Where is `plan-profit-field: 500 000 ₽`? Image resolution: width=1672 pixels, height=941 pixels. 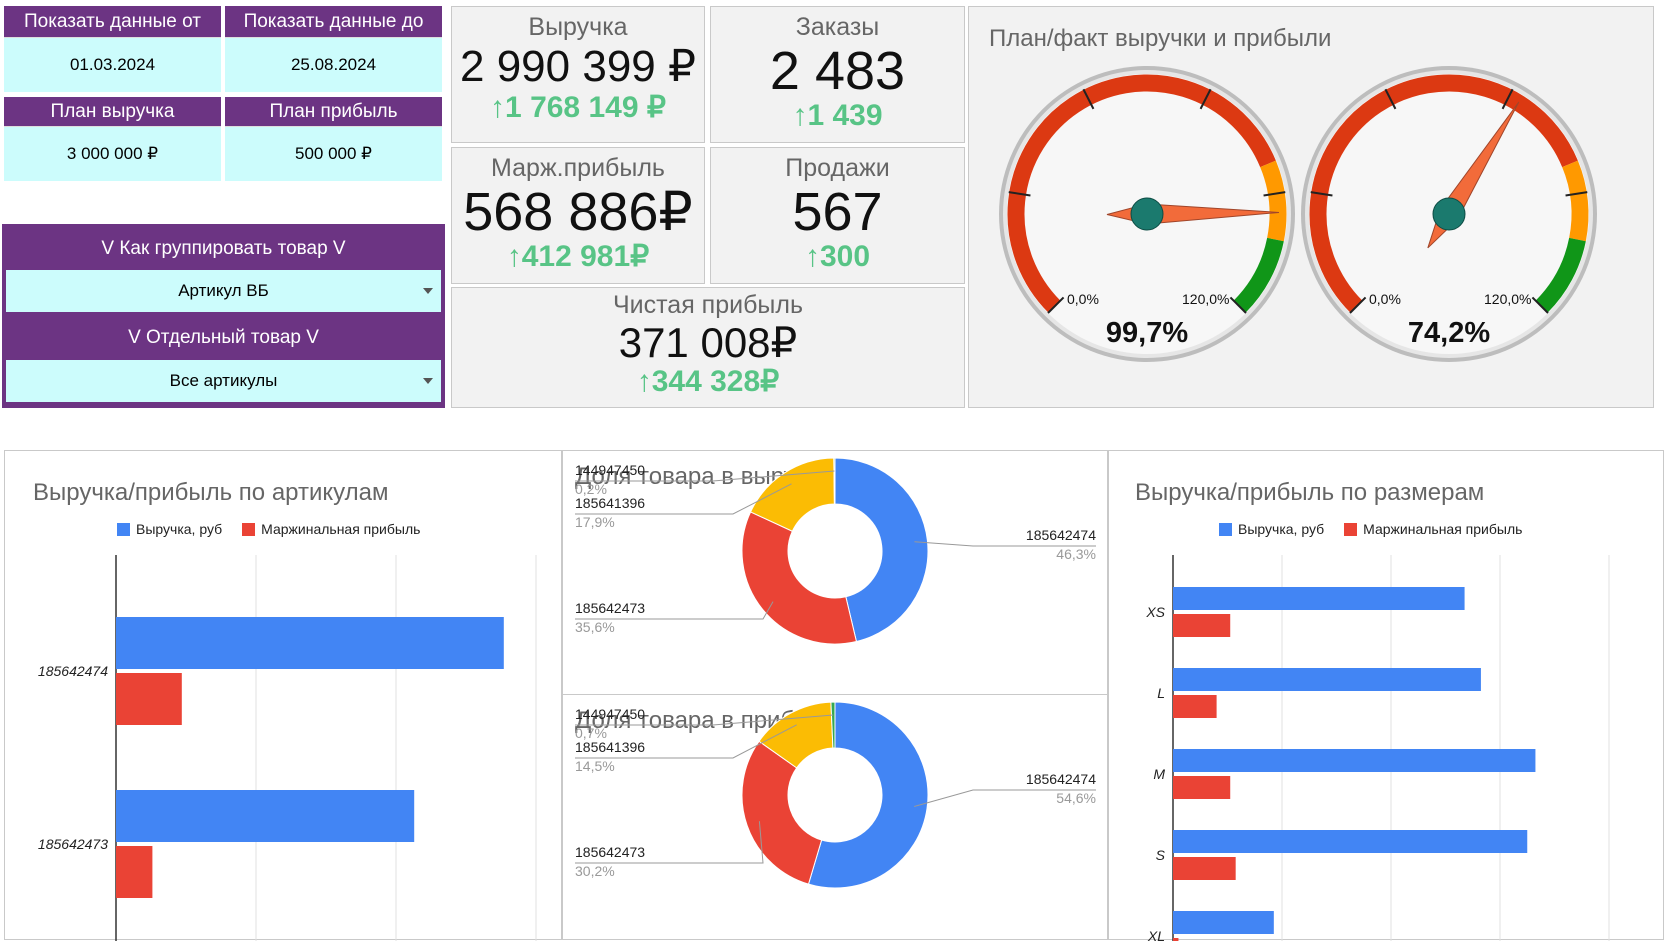
plan-profit-field: 500 000 ₽ is located at coordinates (333, 154).